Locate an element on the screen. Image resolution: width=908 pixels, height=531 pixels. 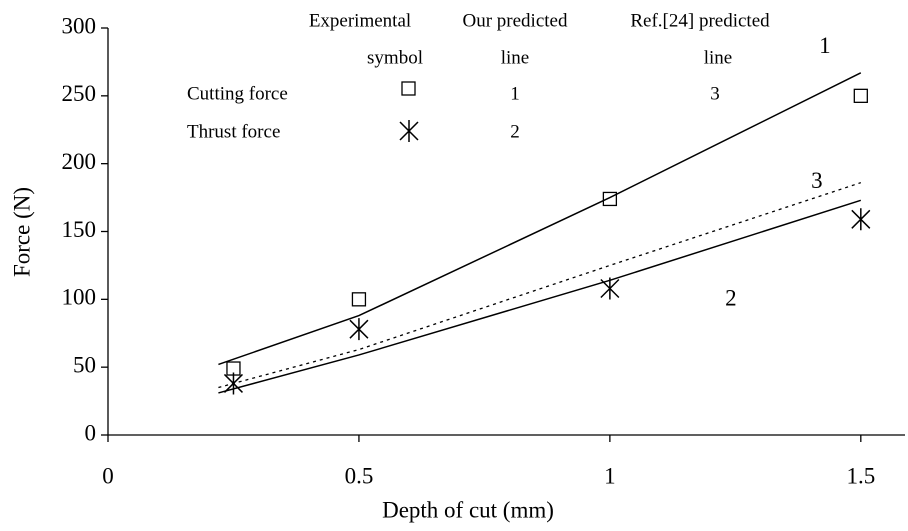
y-tick-label: 250 is located at coordinates (79, 93).